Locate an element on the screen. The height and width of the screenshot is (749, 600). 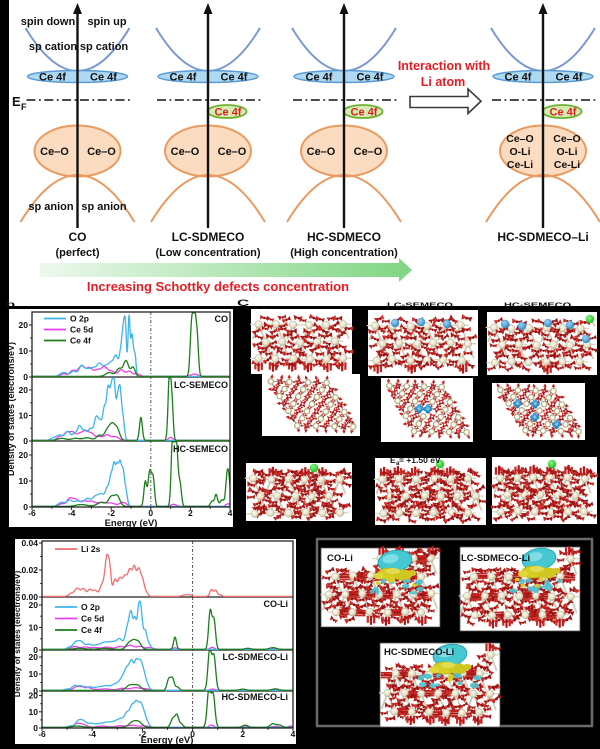
svg-text: HC-SDMECO is located at coordinates (344, 237).